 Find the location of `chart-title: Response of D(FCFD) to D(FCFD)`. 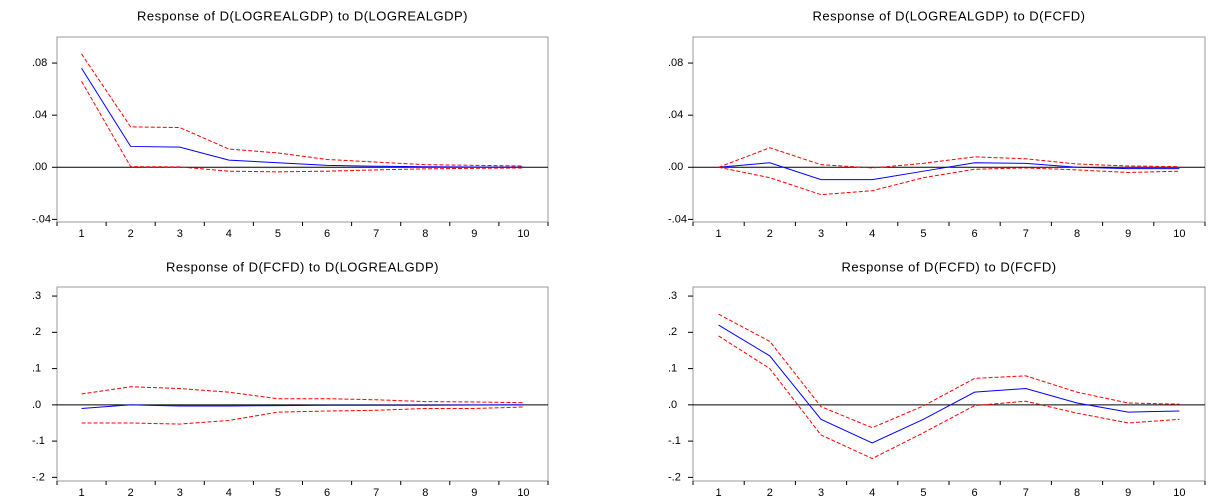

chart-title: Response of D(FCFD) to D(FCFD) is located at coordinates (948, 266).